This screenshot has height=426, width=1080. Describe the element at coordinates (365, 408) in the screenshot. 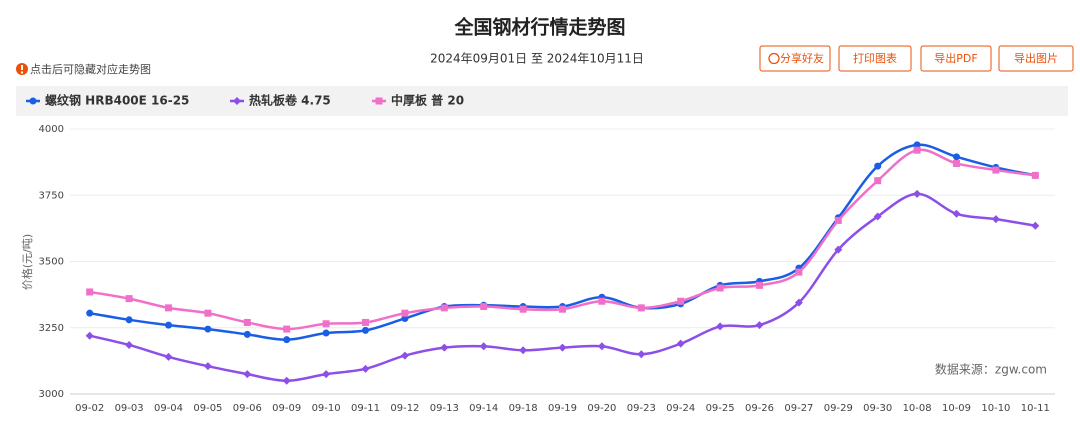

I see `x-tick-label: 09-11` at that location.